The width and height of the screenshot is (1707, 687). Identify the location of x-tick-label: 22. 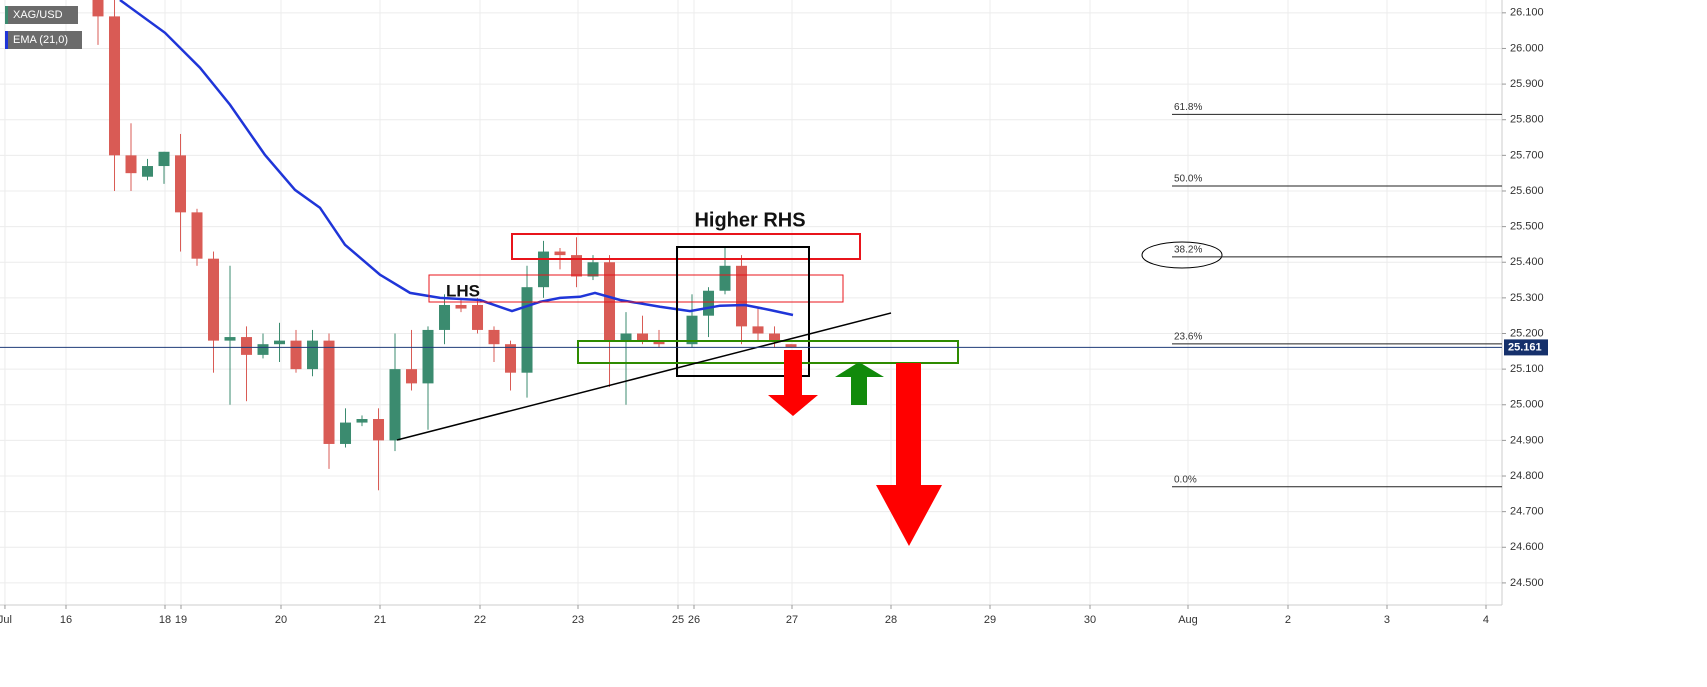
(480, 620).